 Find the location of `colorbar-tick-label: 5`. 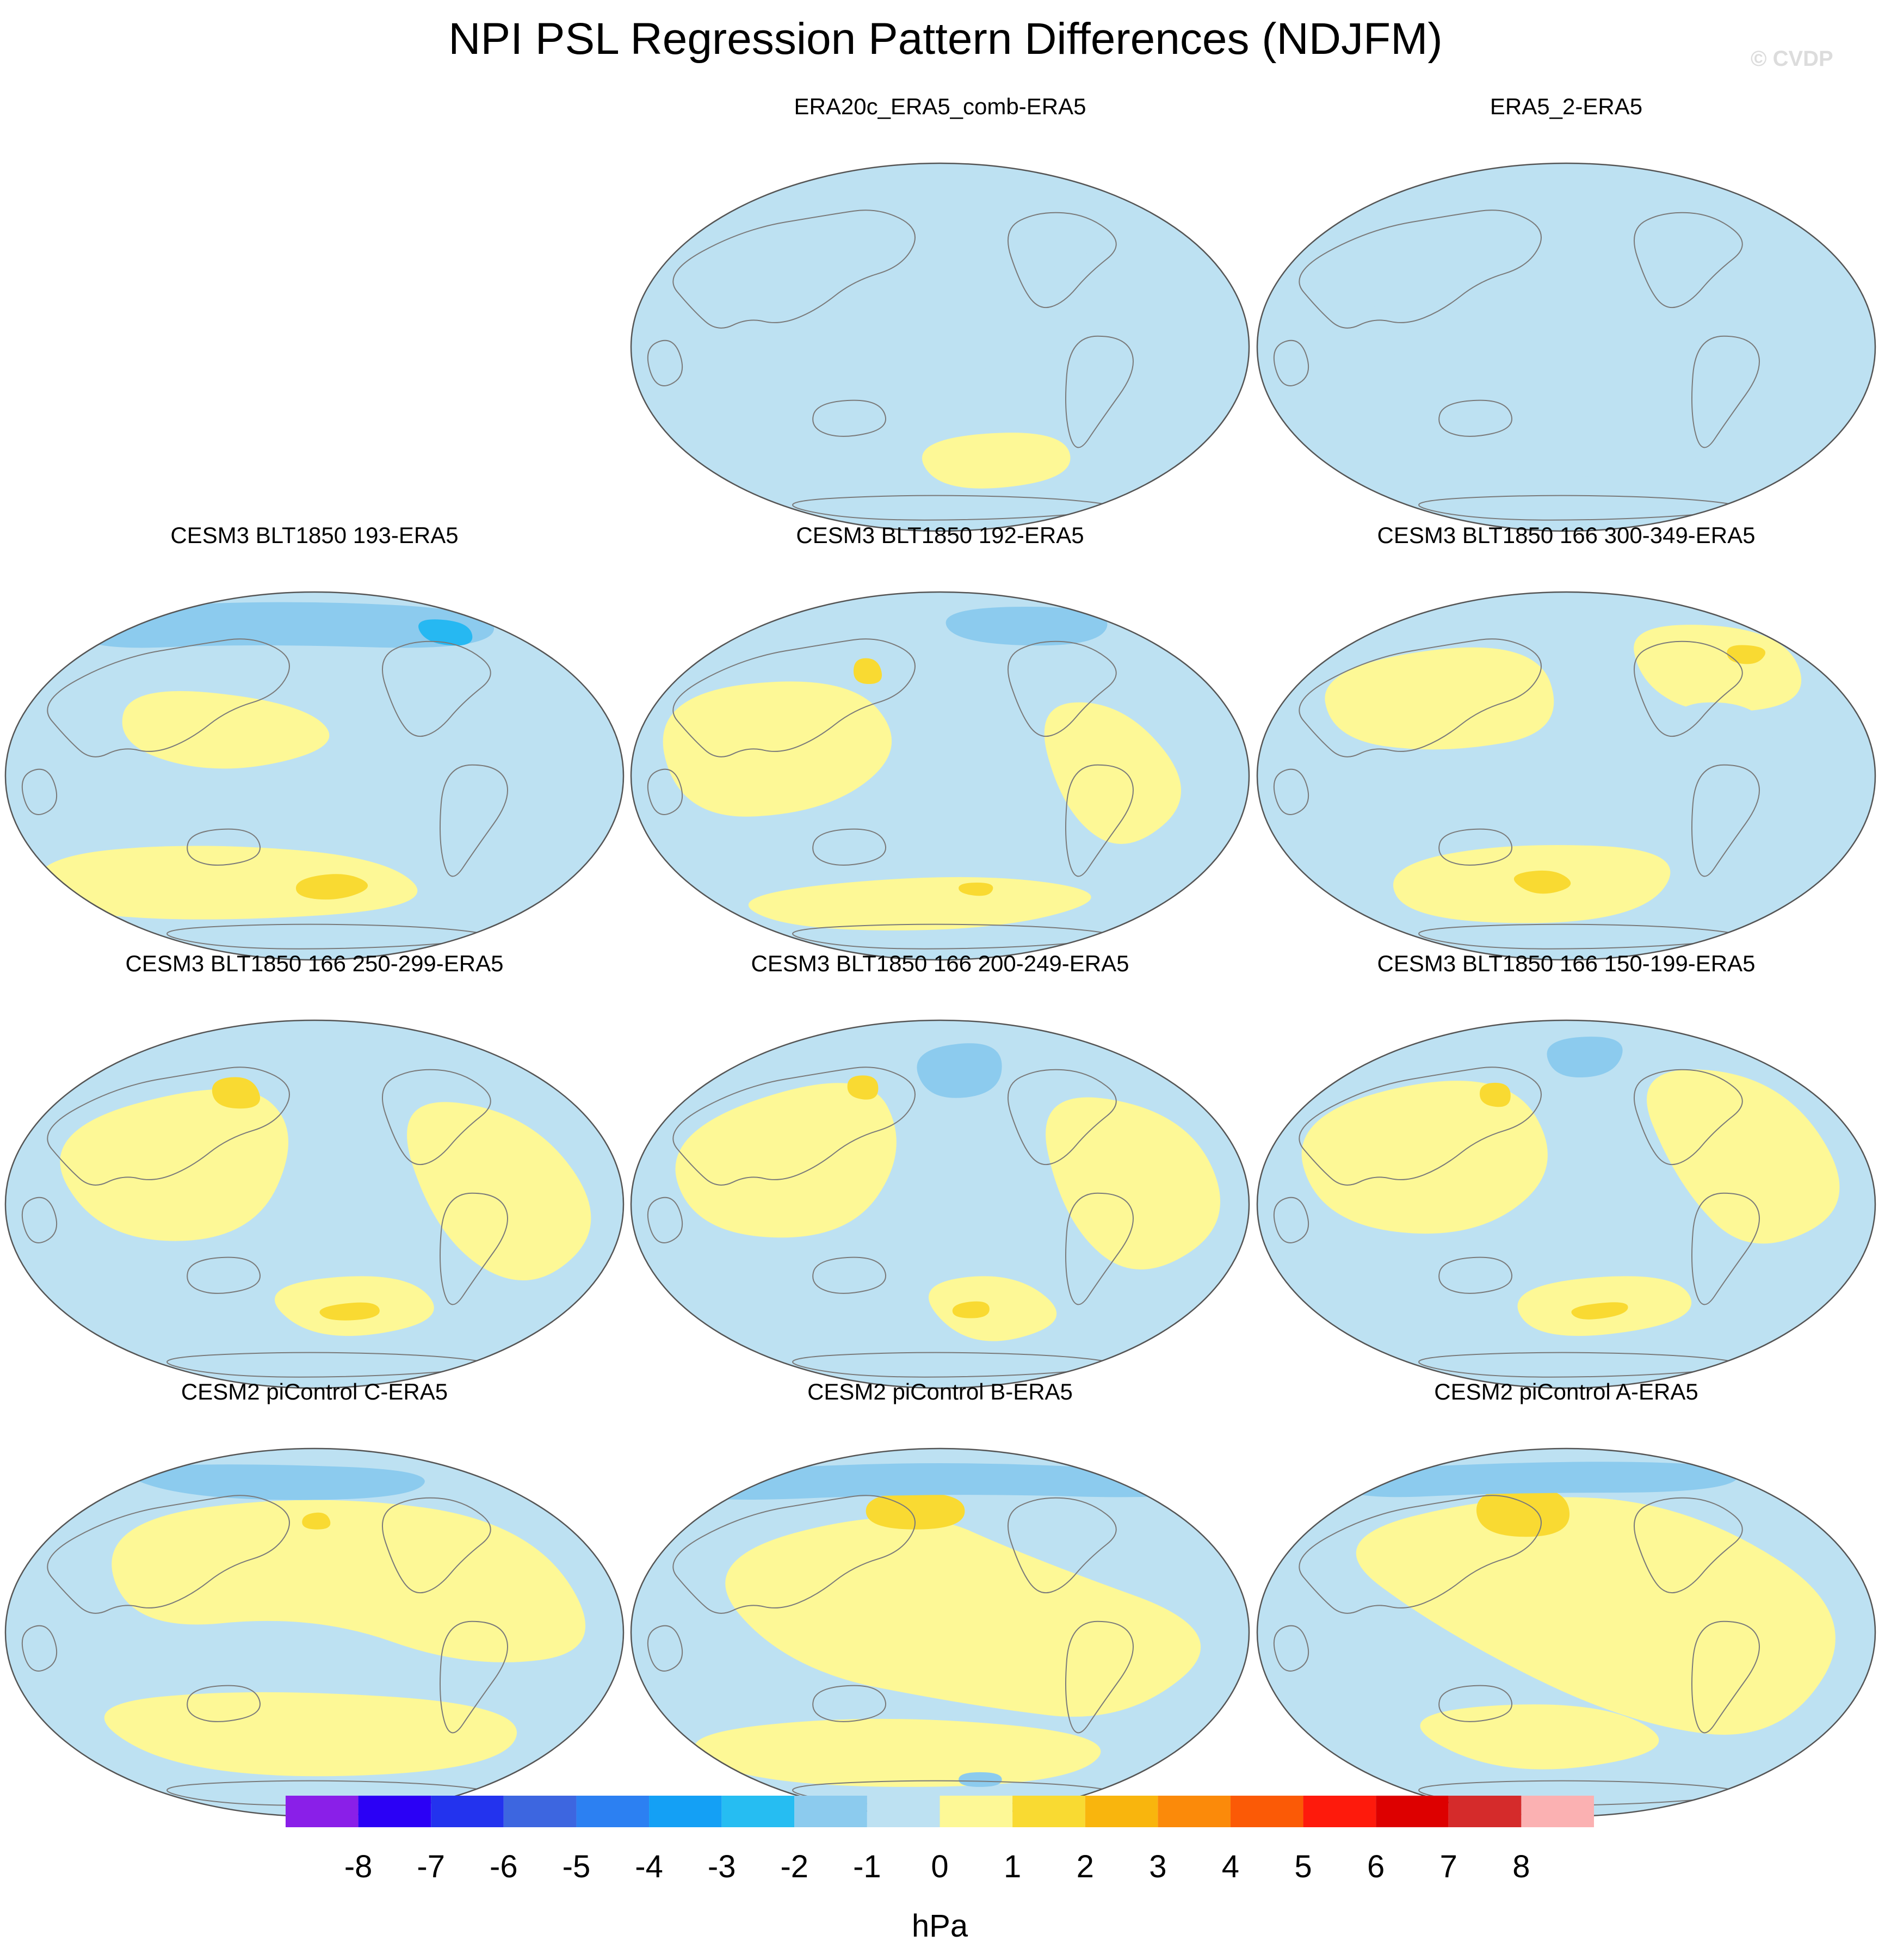

colorbar-tick-label: 5 is located at coordinates (1303, 1866).